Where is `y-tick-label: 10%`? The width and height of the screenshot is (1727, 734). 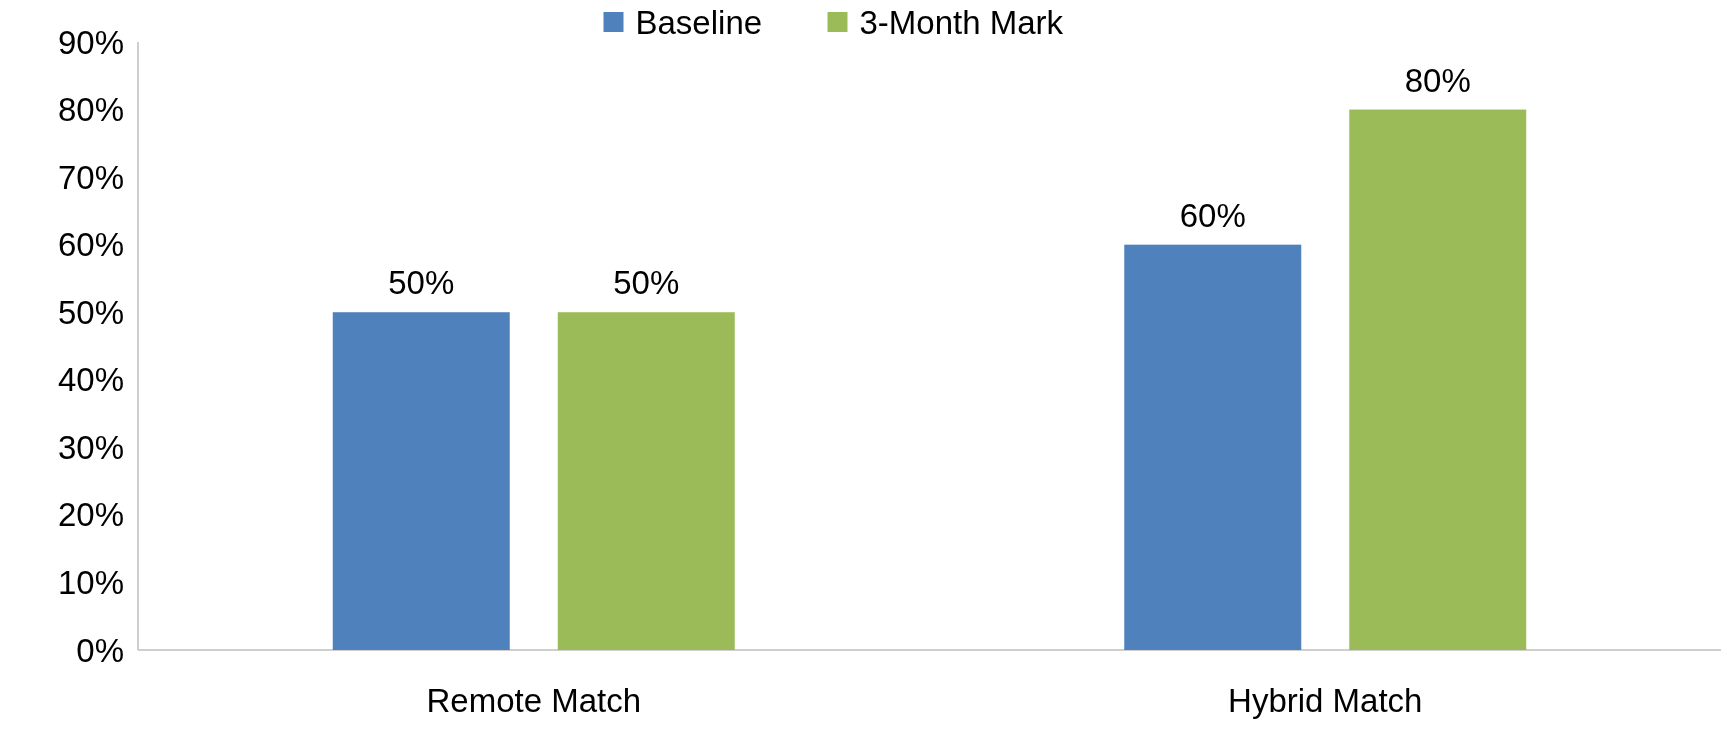
y-tick-label: 10% is located at coordinates (90, 582).